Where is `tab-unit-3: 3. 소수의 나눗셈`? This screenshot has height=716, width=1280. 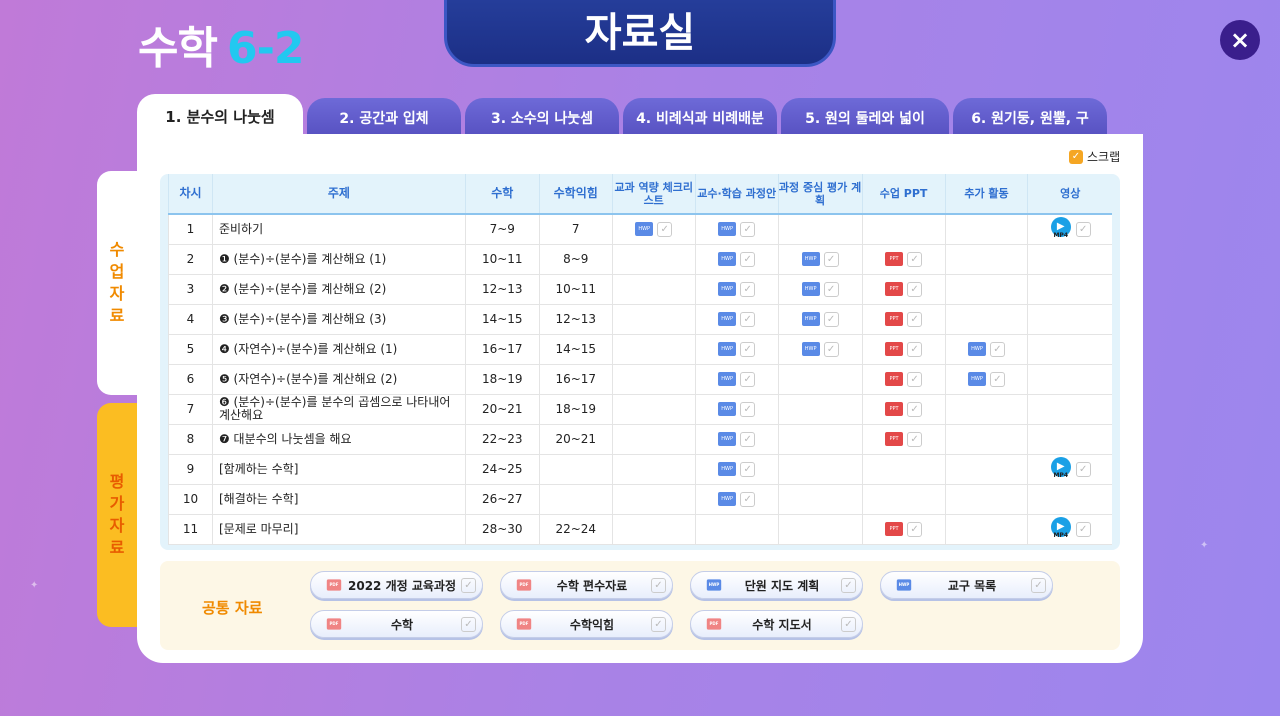
tab-unit-3: 3. 소수의 나눗셈 is located at coordinates (542, 118).